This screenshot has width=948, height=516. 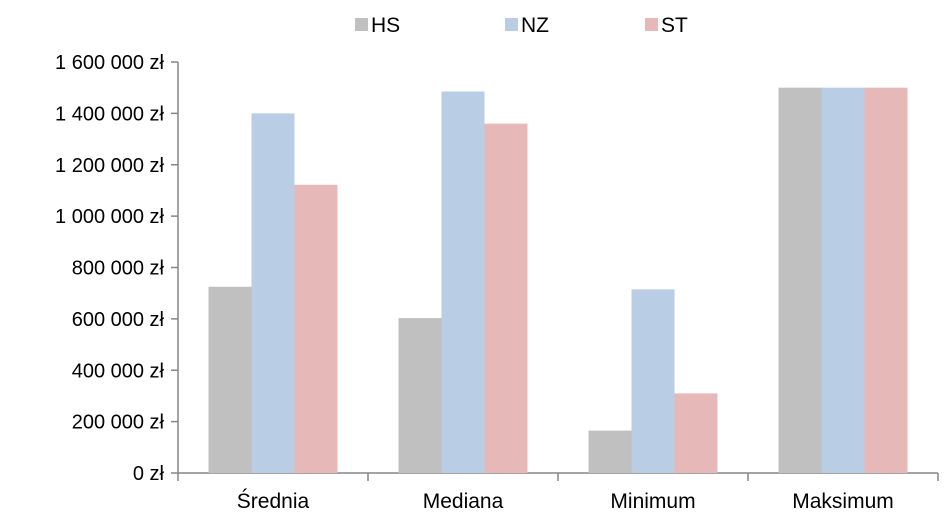 What do you see at coordinates (110, 166) in the screenshot?
I see `y-tick-label: 1 200 000 zł` at bounding box center [110, 166].